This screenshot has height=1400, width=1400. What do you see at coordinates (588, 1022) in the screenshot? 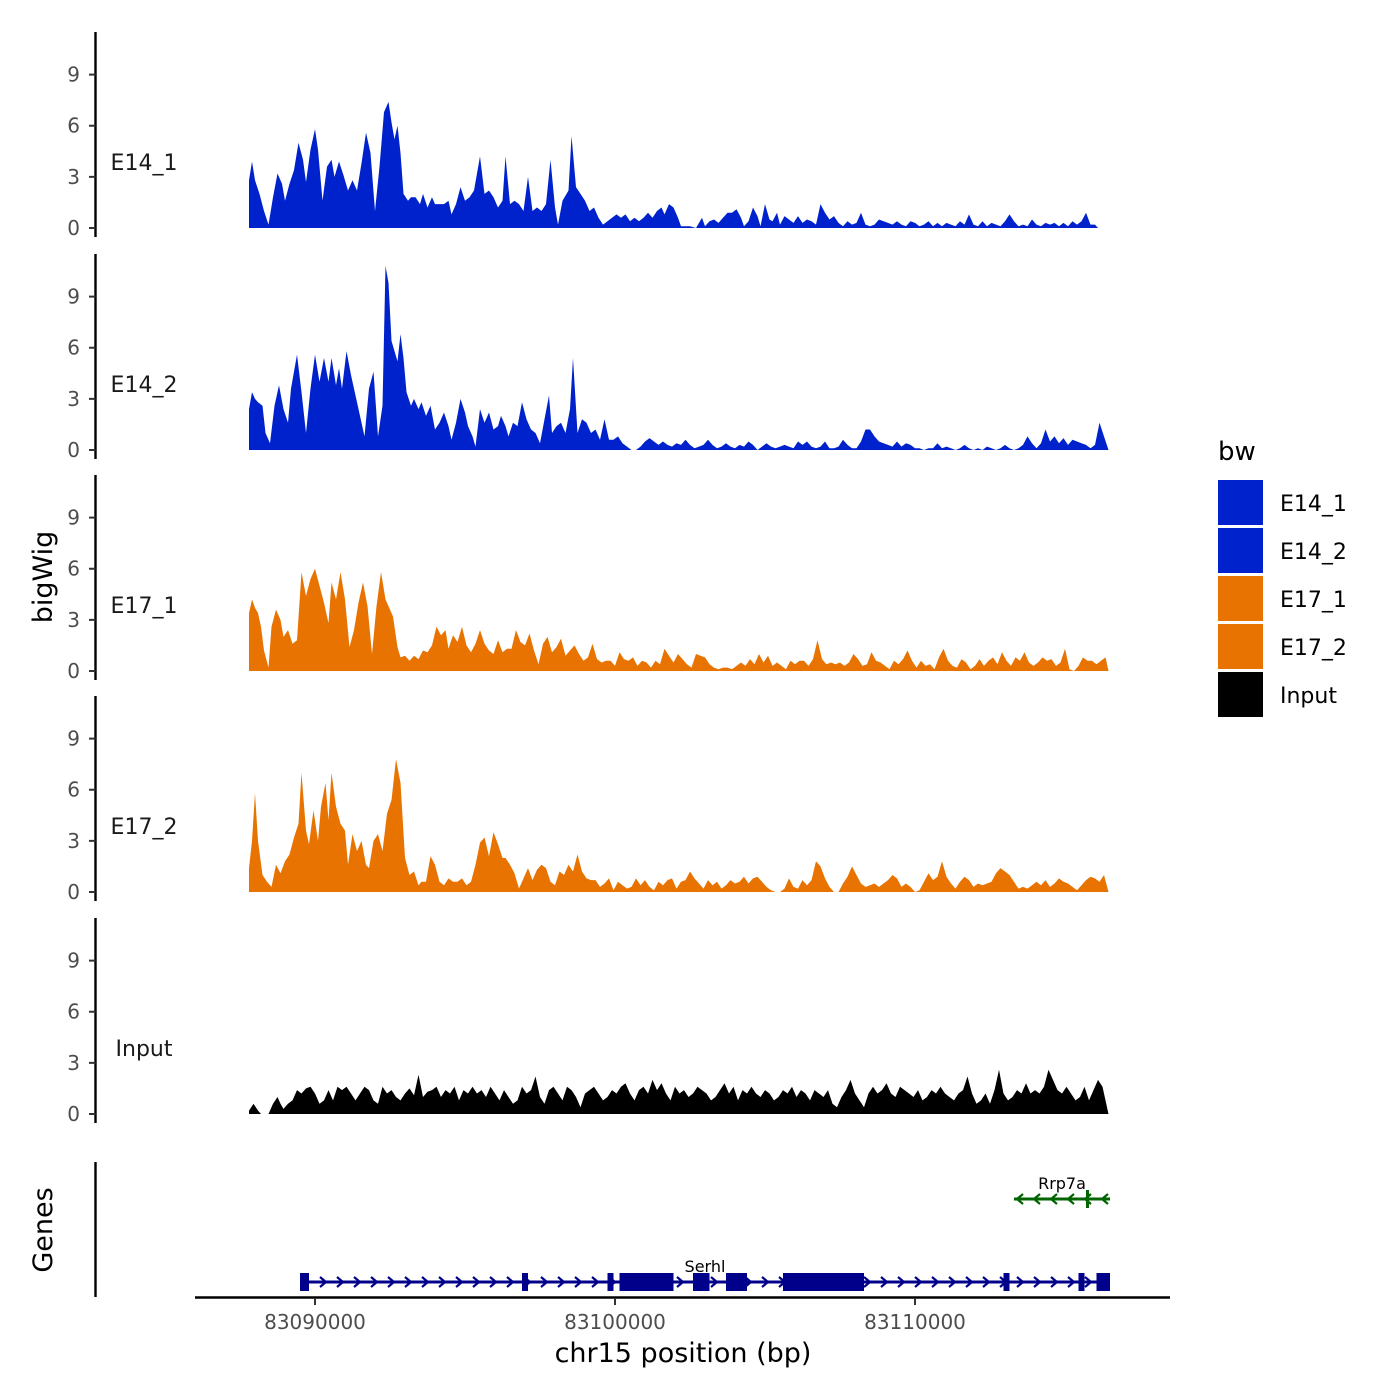
I see `track-input: 0 3 6 9 Input` at bounding box center [588, 1022].